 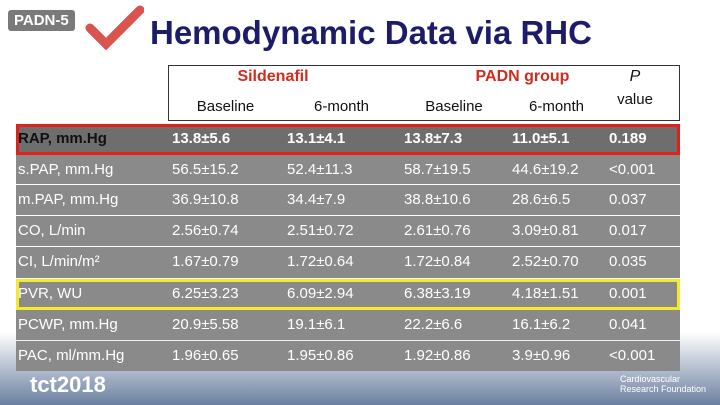 I want to click on footer-logo: tct2018, so click(x=68, y=384).